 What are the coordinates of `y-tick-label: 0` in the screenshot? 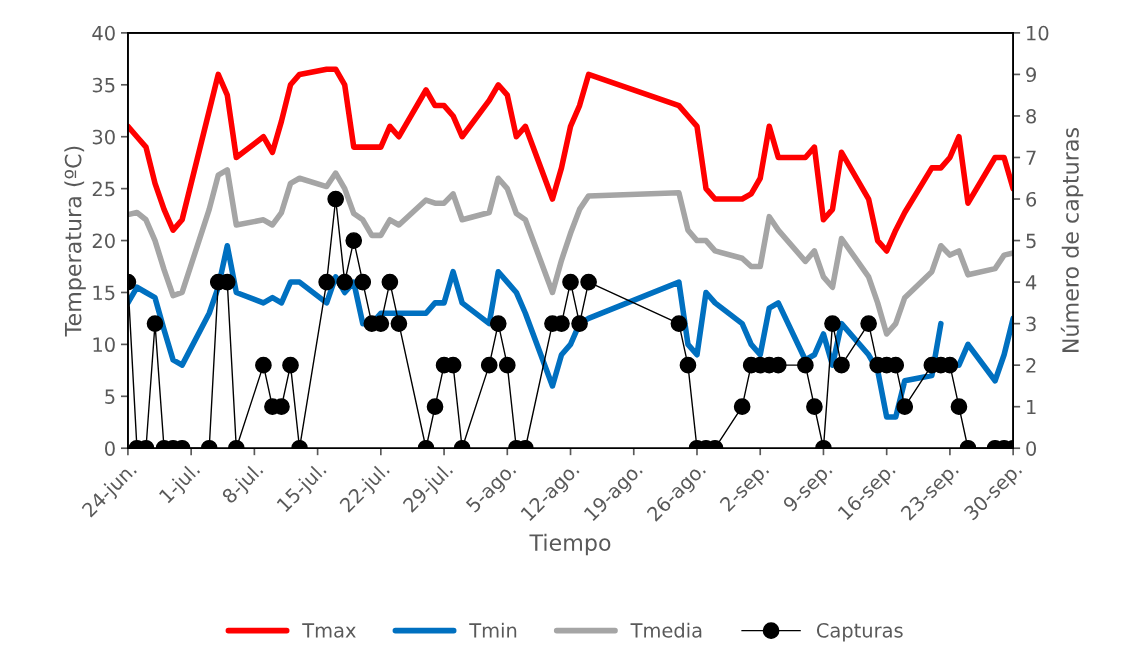 It's located at (110, 448).